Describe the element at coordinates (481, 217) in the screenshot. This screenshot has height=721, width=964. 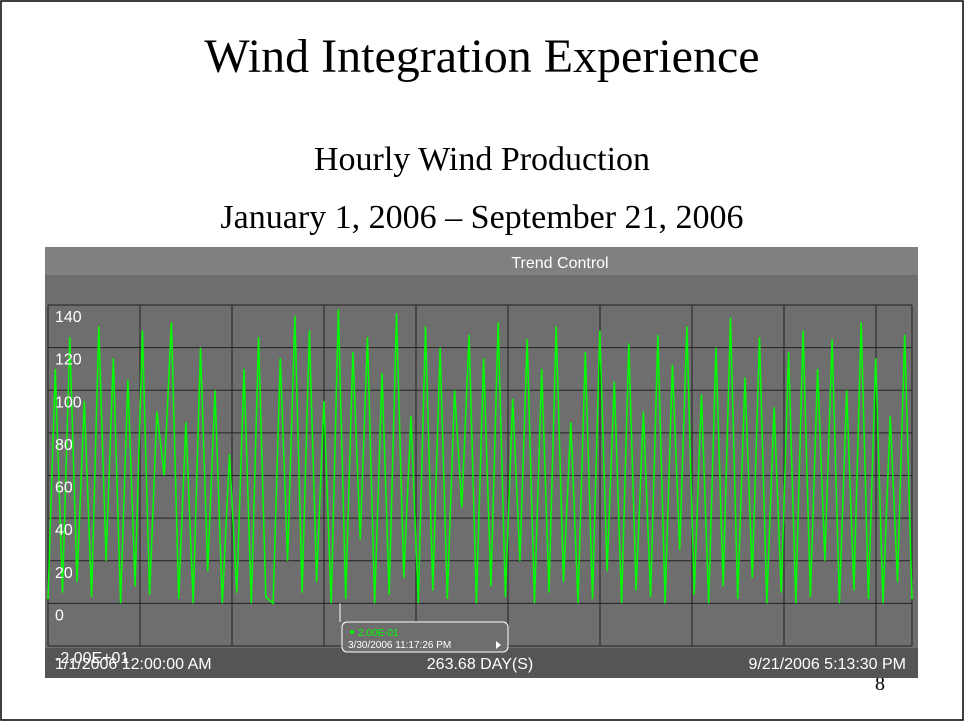
I see `date-range: January 1, 2006 – September 21, 2006` at that location.